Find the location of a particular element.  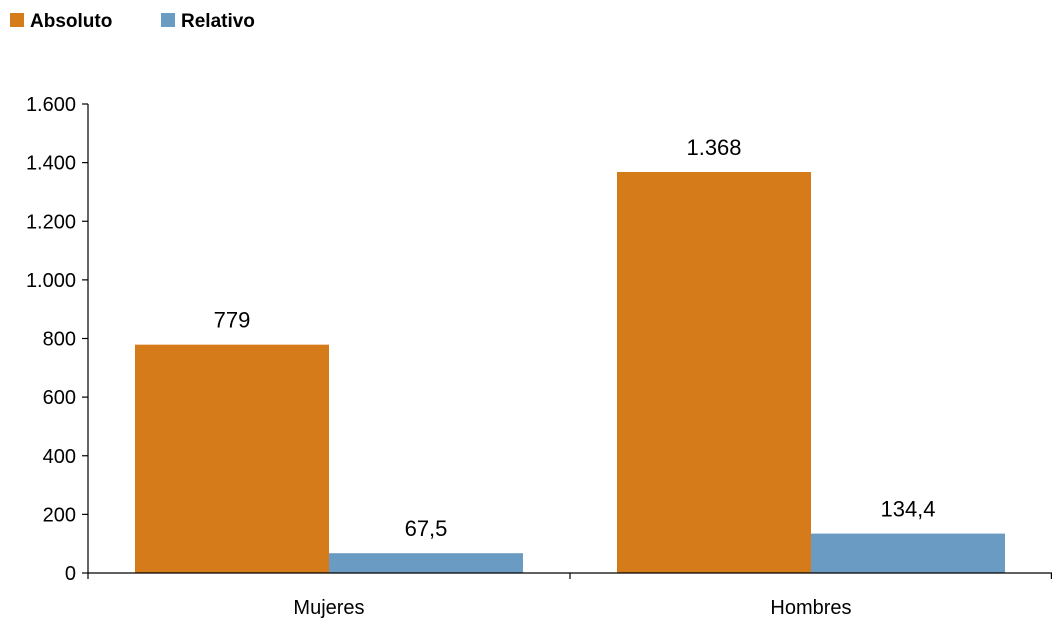

y-tick-label: 1.000 is located at coordinates (51, 281).